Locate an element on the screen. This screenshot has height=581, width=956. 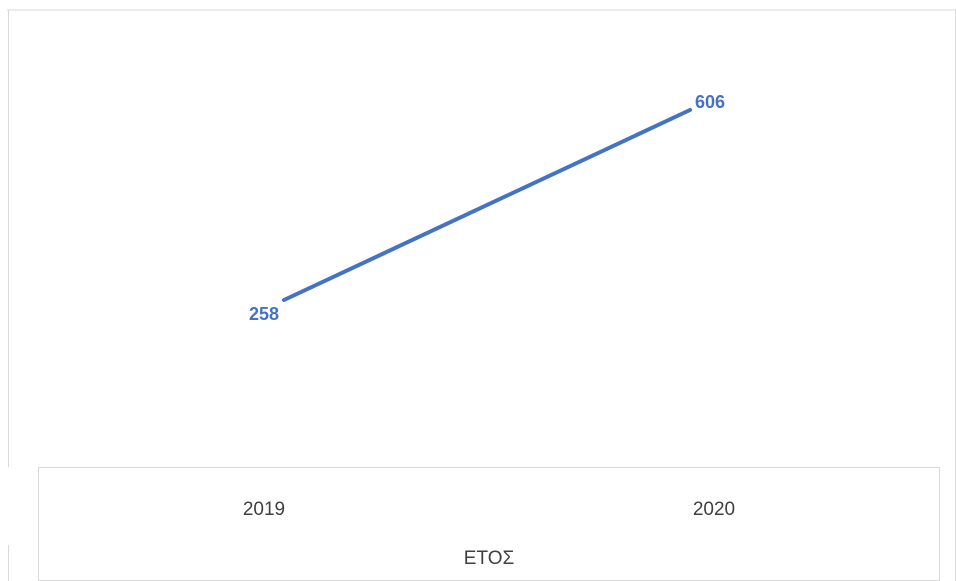
series-line is located at coordinates (487, 205).